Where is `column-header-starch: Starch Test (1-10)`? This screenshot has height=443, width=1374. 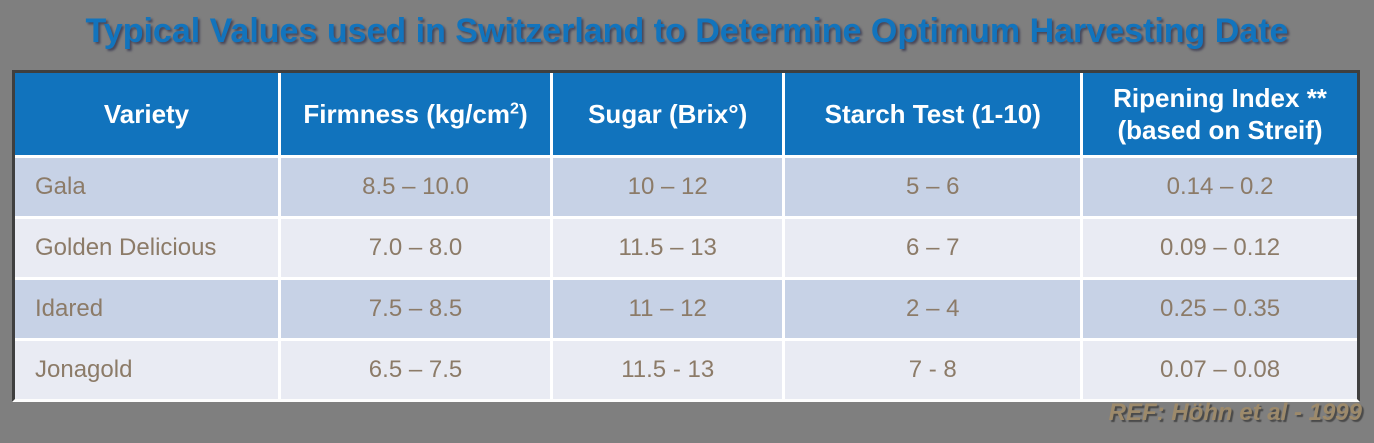 column-header-starch: Starch Test (1-10) is located at coordinates (933, 114).